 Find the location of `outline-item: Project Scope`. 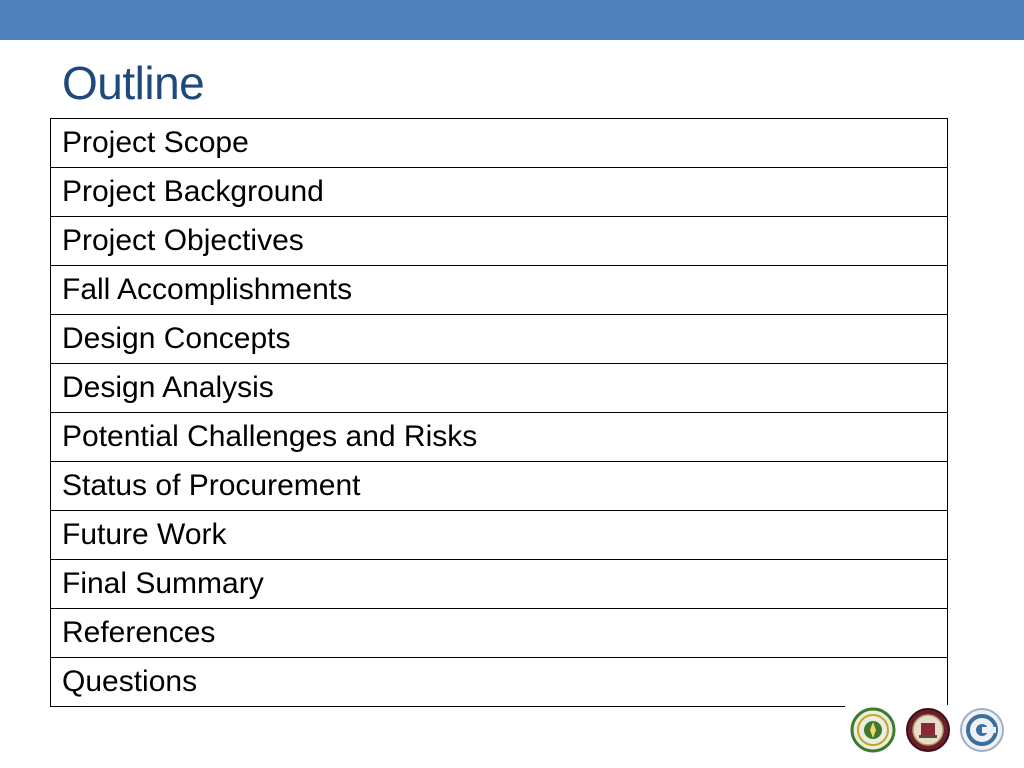

outline-item: Project Scope is located at coordinates (499, 143).